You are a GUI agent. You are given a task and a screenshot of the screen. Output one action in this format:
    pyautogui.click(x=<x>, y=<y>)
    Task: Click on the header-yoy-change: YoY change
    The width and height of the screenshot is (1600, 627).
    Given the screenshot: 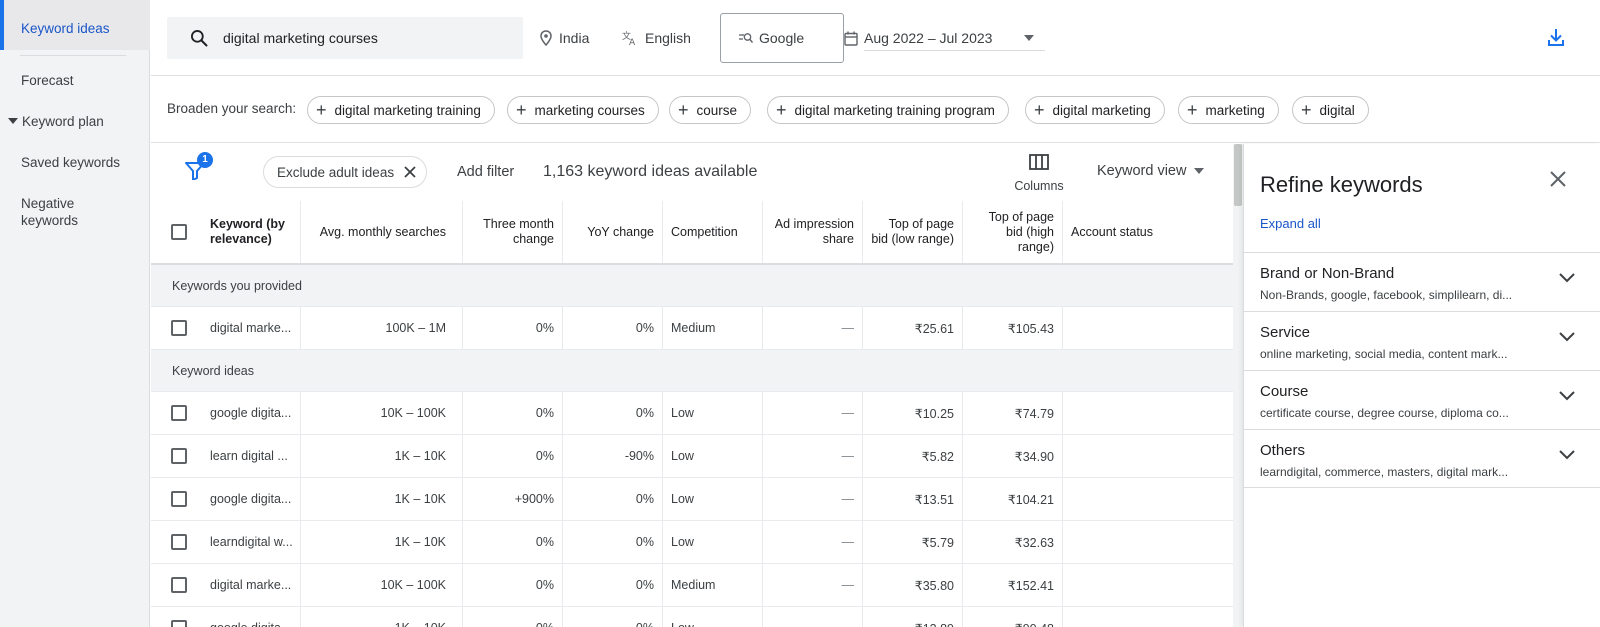 What is the action you would take?
    pyautogui.click(x=613, y=232)
    